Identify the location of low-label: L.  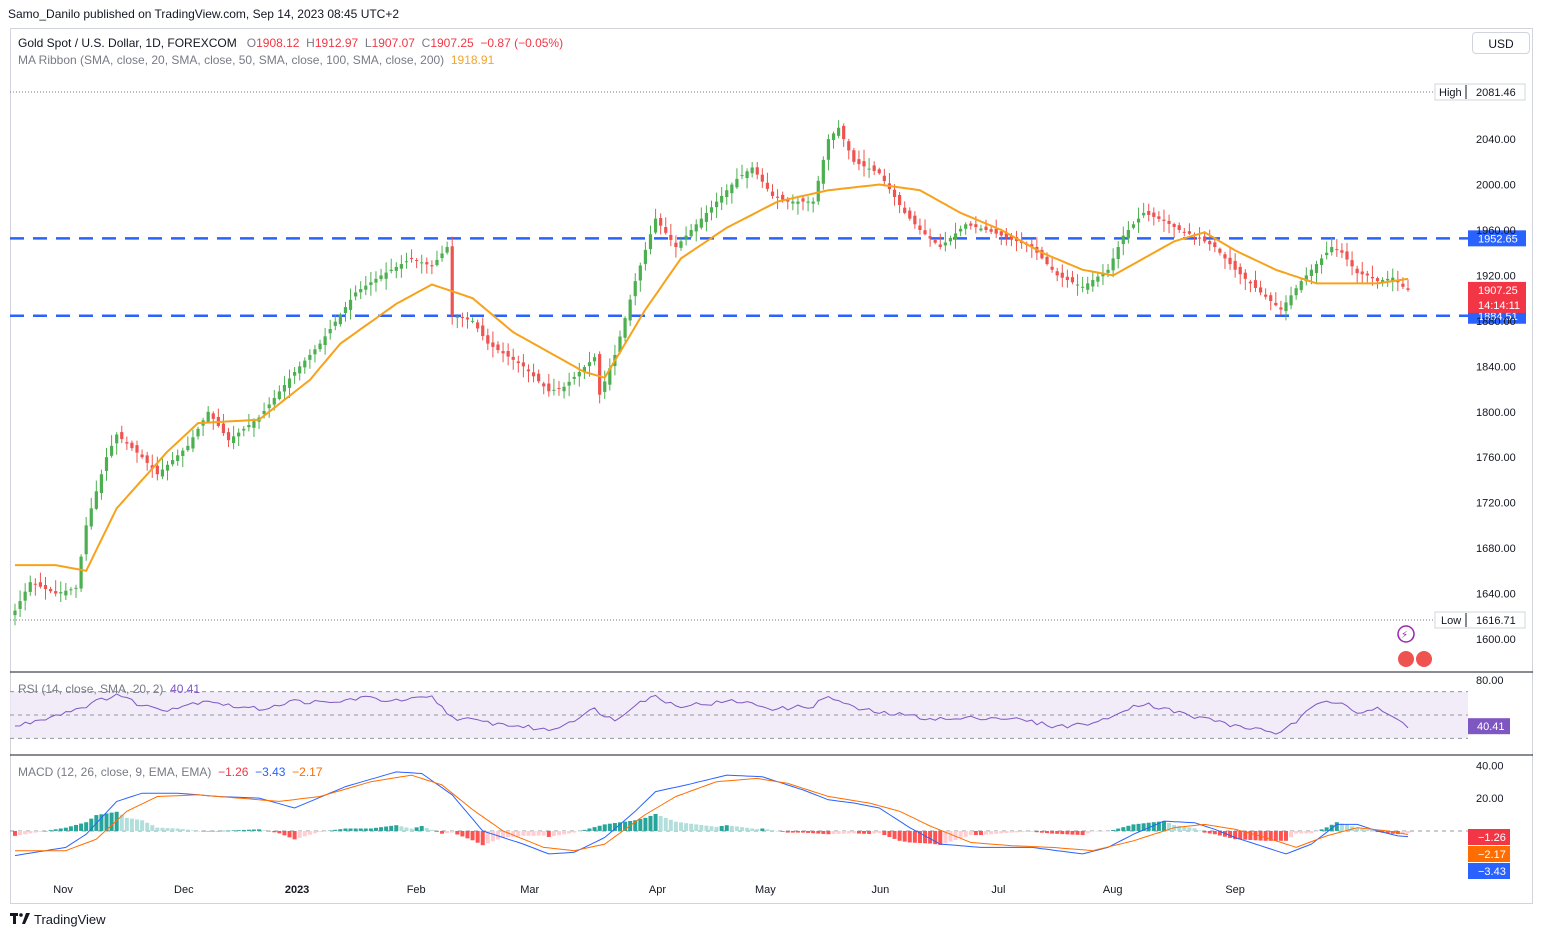
(368, 43).